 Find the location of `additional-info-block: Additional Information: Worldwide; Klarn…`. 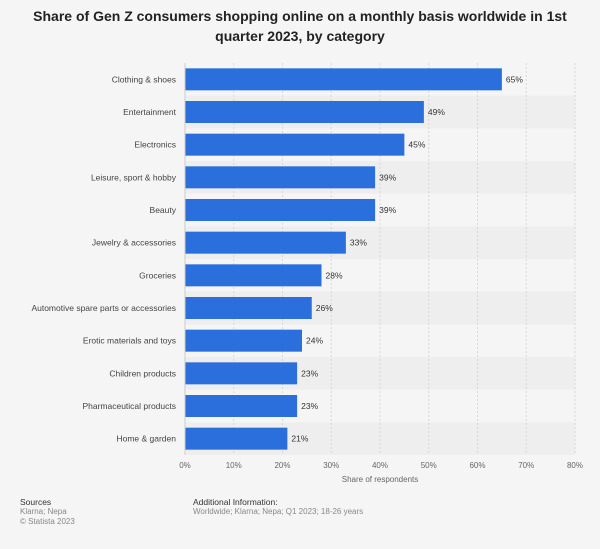

additional-info-block: Additional Information: Worldwide; Klarn… is located at coordinates (278, 507).